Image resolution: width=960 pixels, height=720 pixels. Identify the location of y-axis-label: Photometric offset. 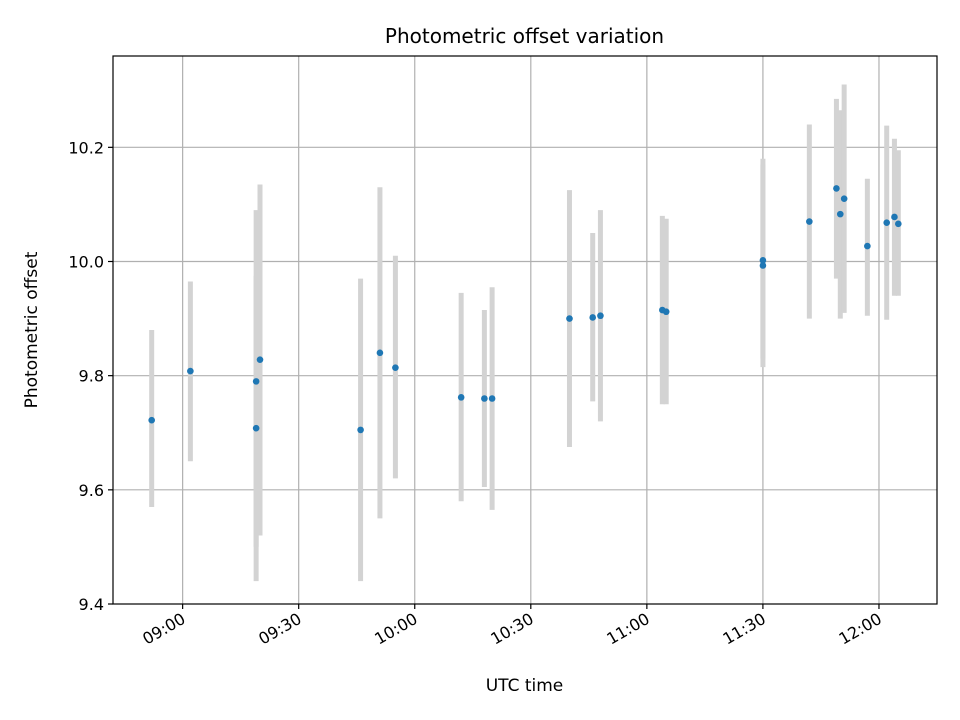
(32, 329).